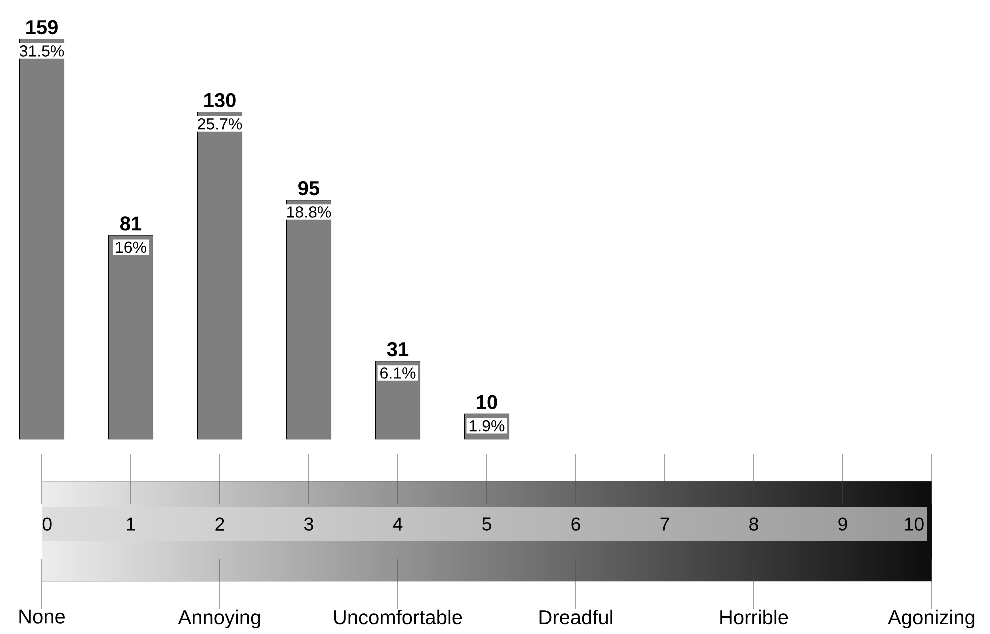 The width and height of the screenshot is (990, 634). What do you see at coordinates (47, 524) in the screenshot?
I see `x-tick-label: 0` at bounding box center [47, 524].